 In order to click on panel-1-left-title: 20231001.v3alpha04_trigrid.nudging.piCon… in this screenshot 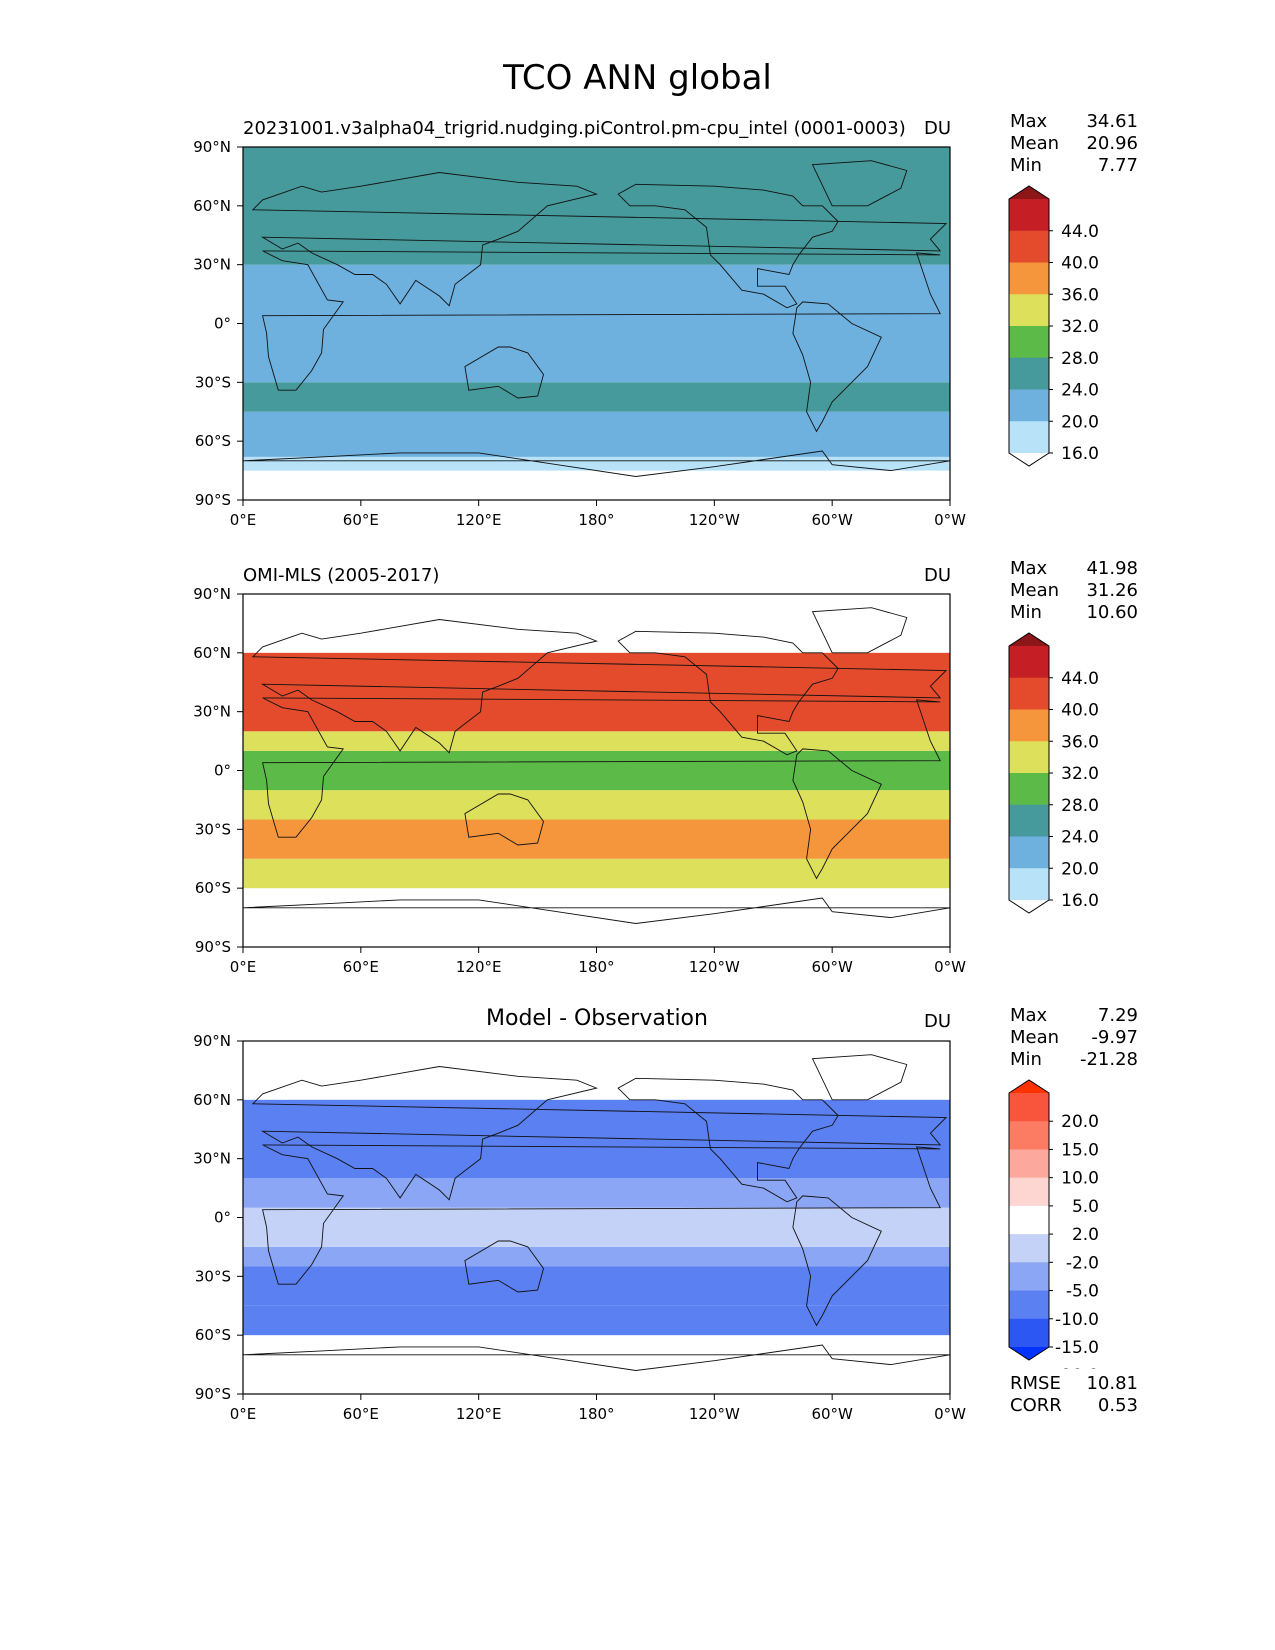, I will do `click(574, 128)`.